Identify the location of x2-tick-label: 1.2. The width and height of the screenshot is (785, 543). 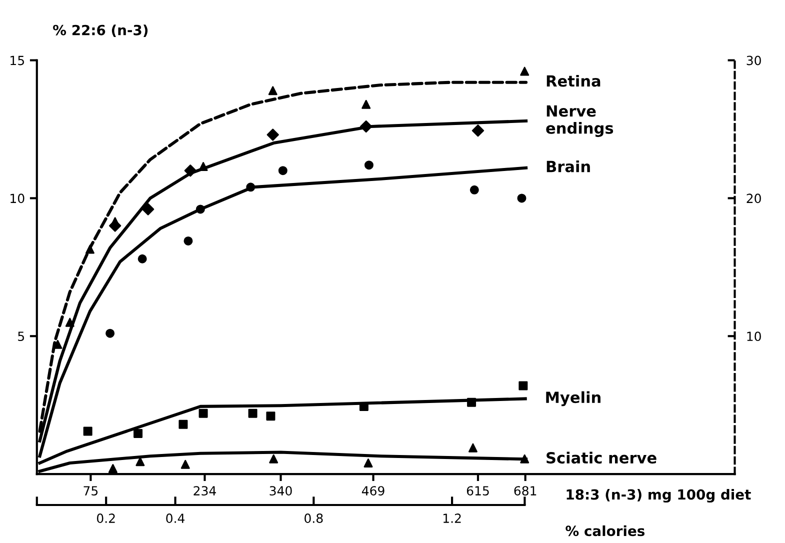
(452, 518).